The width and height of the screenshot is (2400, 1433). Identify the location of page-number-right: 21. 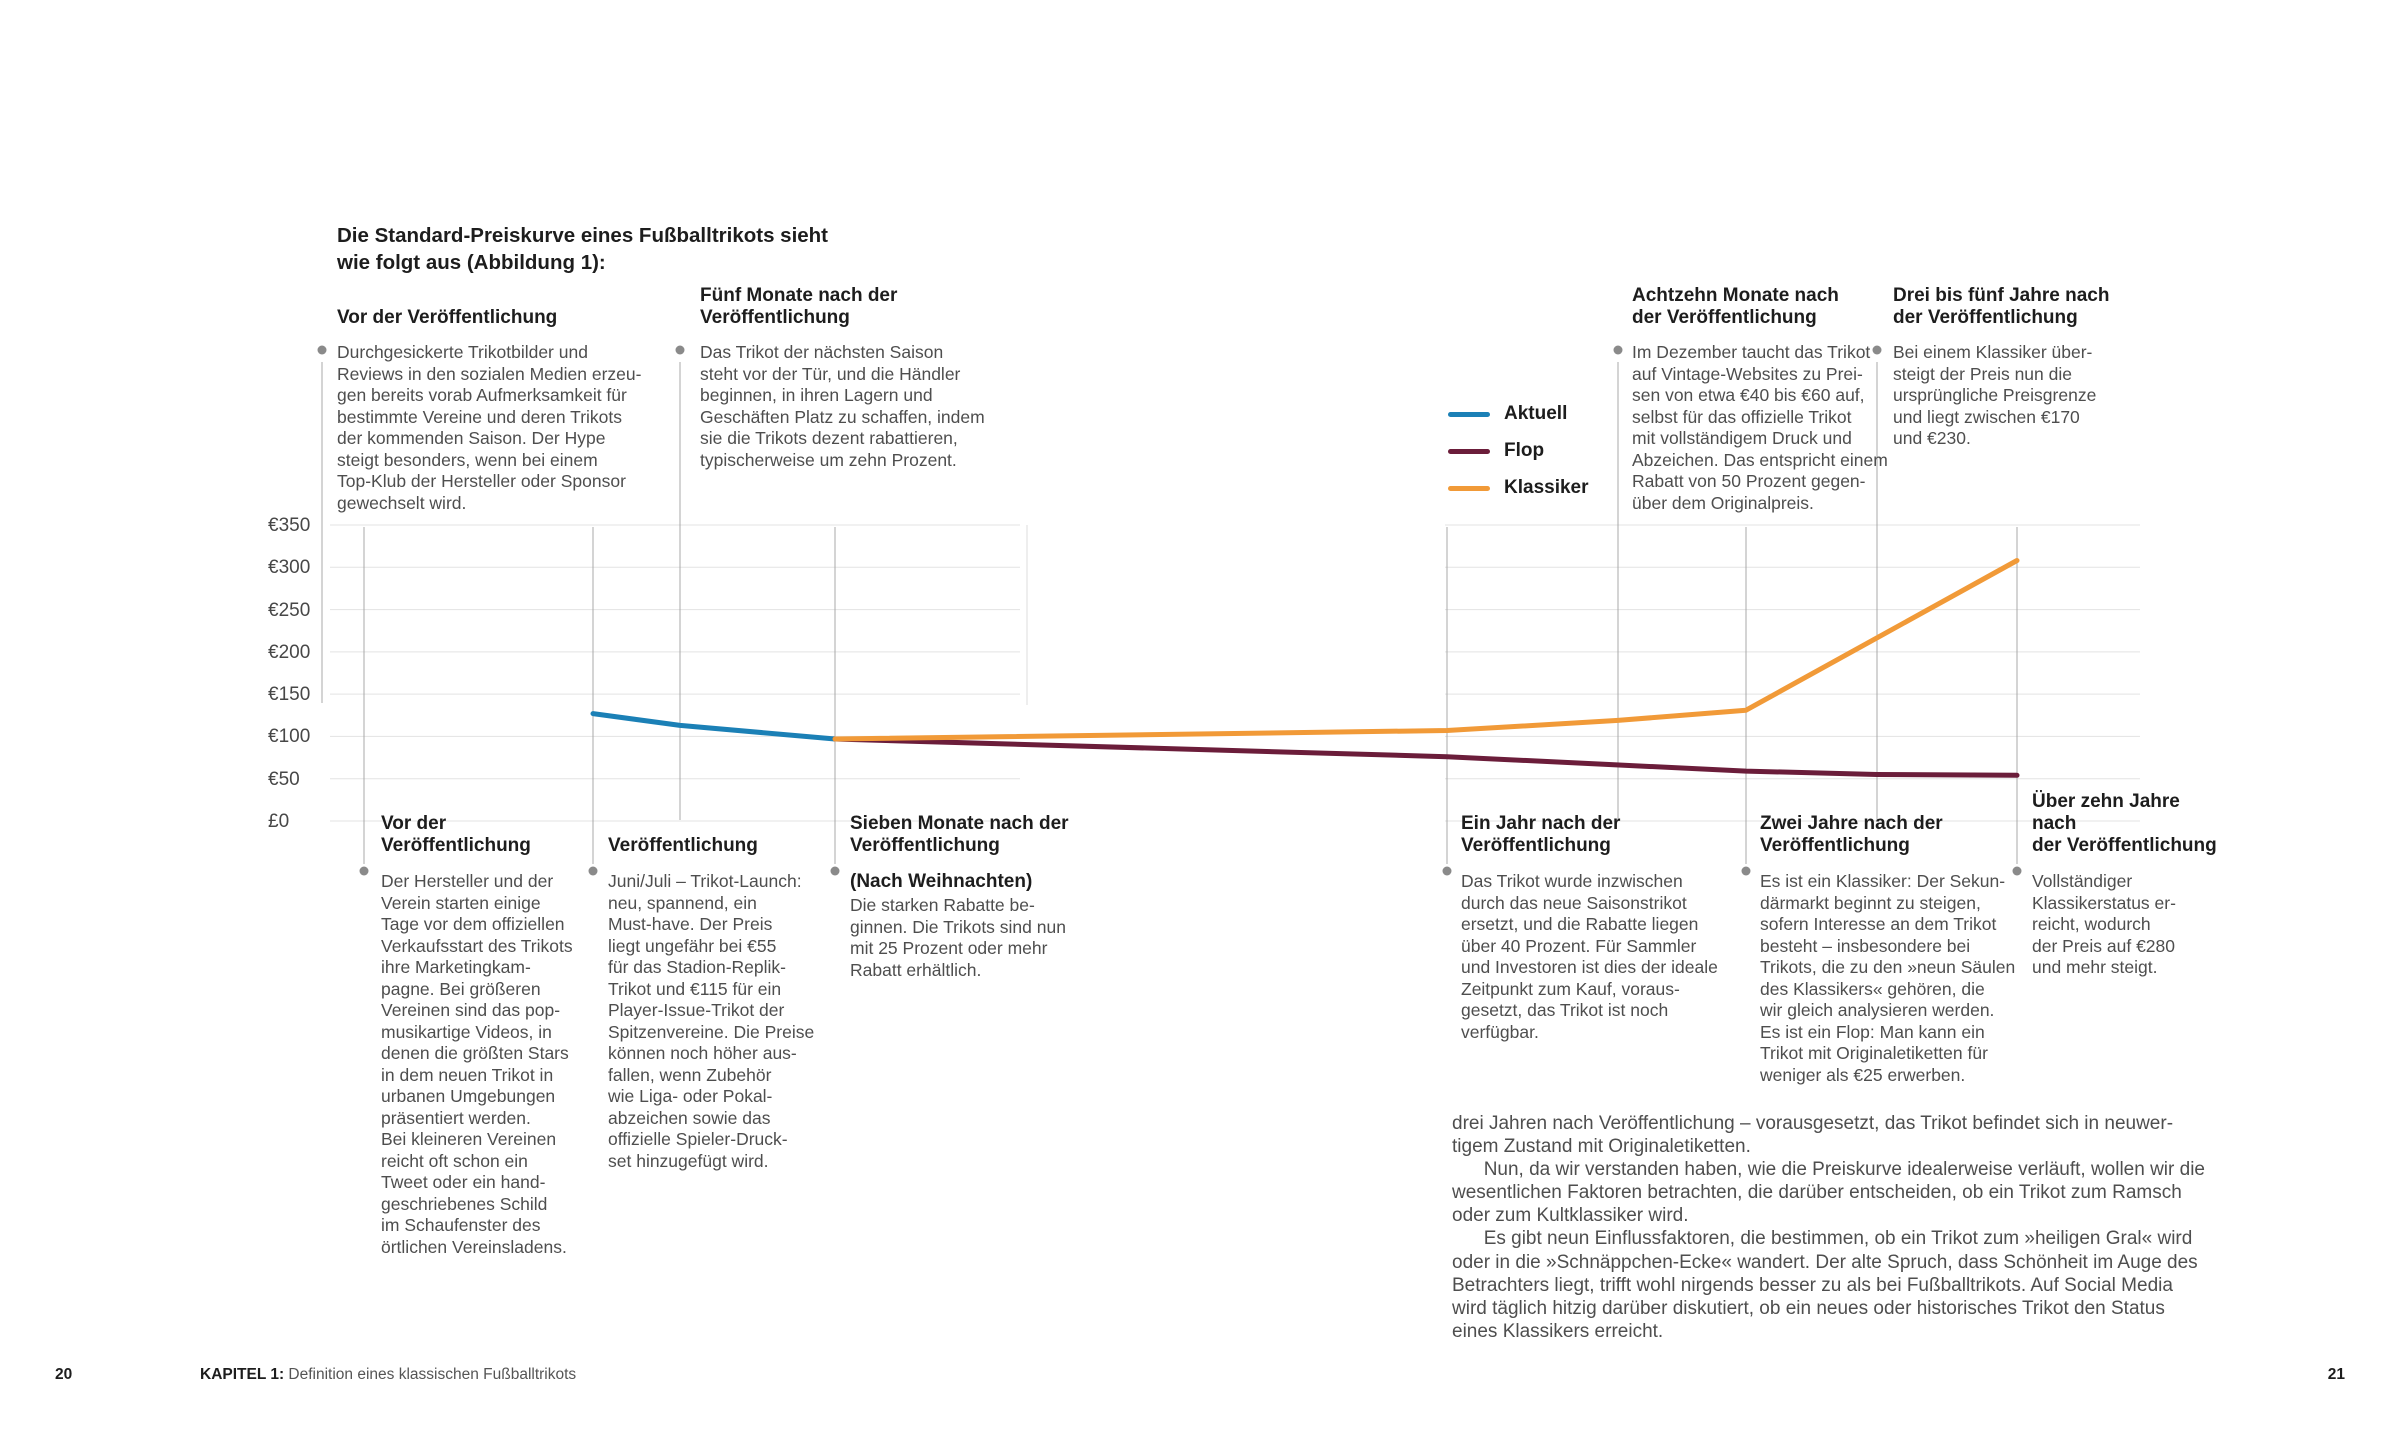
(2336, 1374).